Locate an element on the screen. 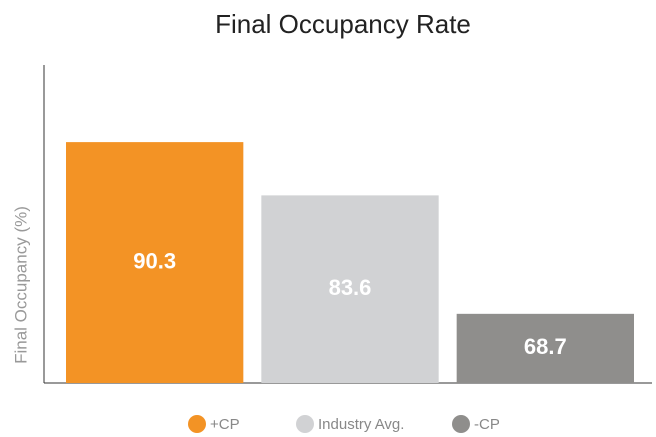 This screenshot has width=656, height=437. legend-label: Industry Avg. is located at coordinates (361, 424).